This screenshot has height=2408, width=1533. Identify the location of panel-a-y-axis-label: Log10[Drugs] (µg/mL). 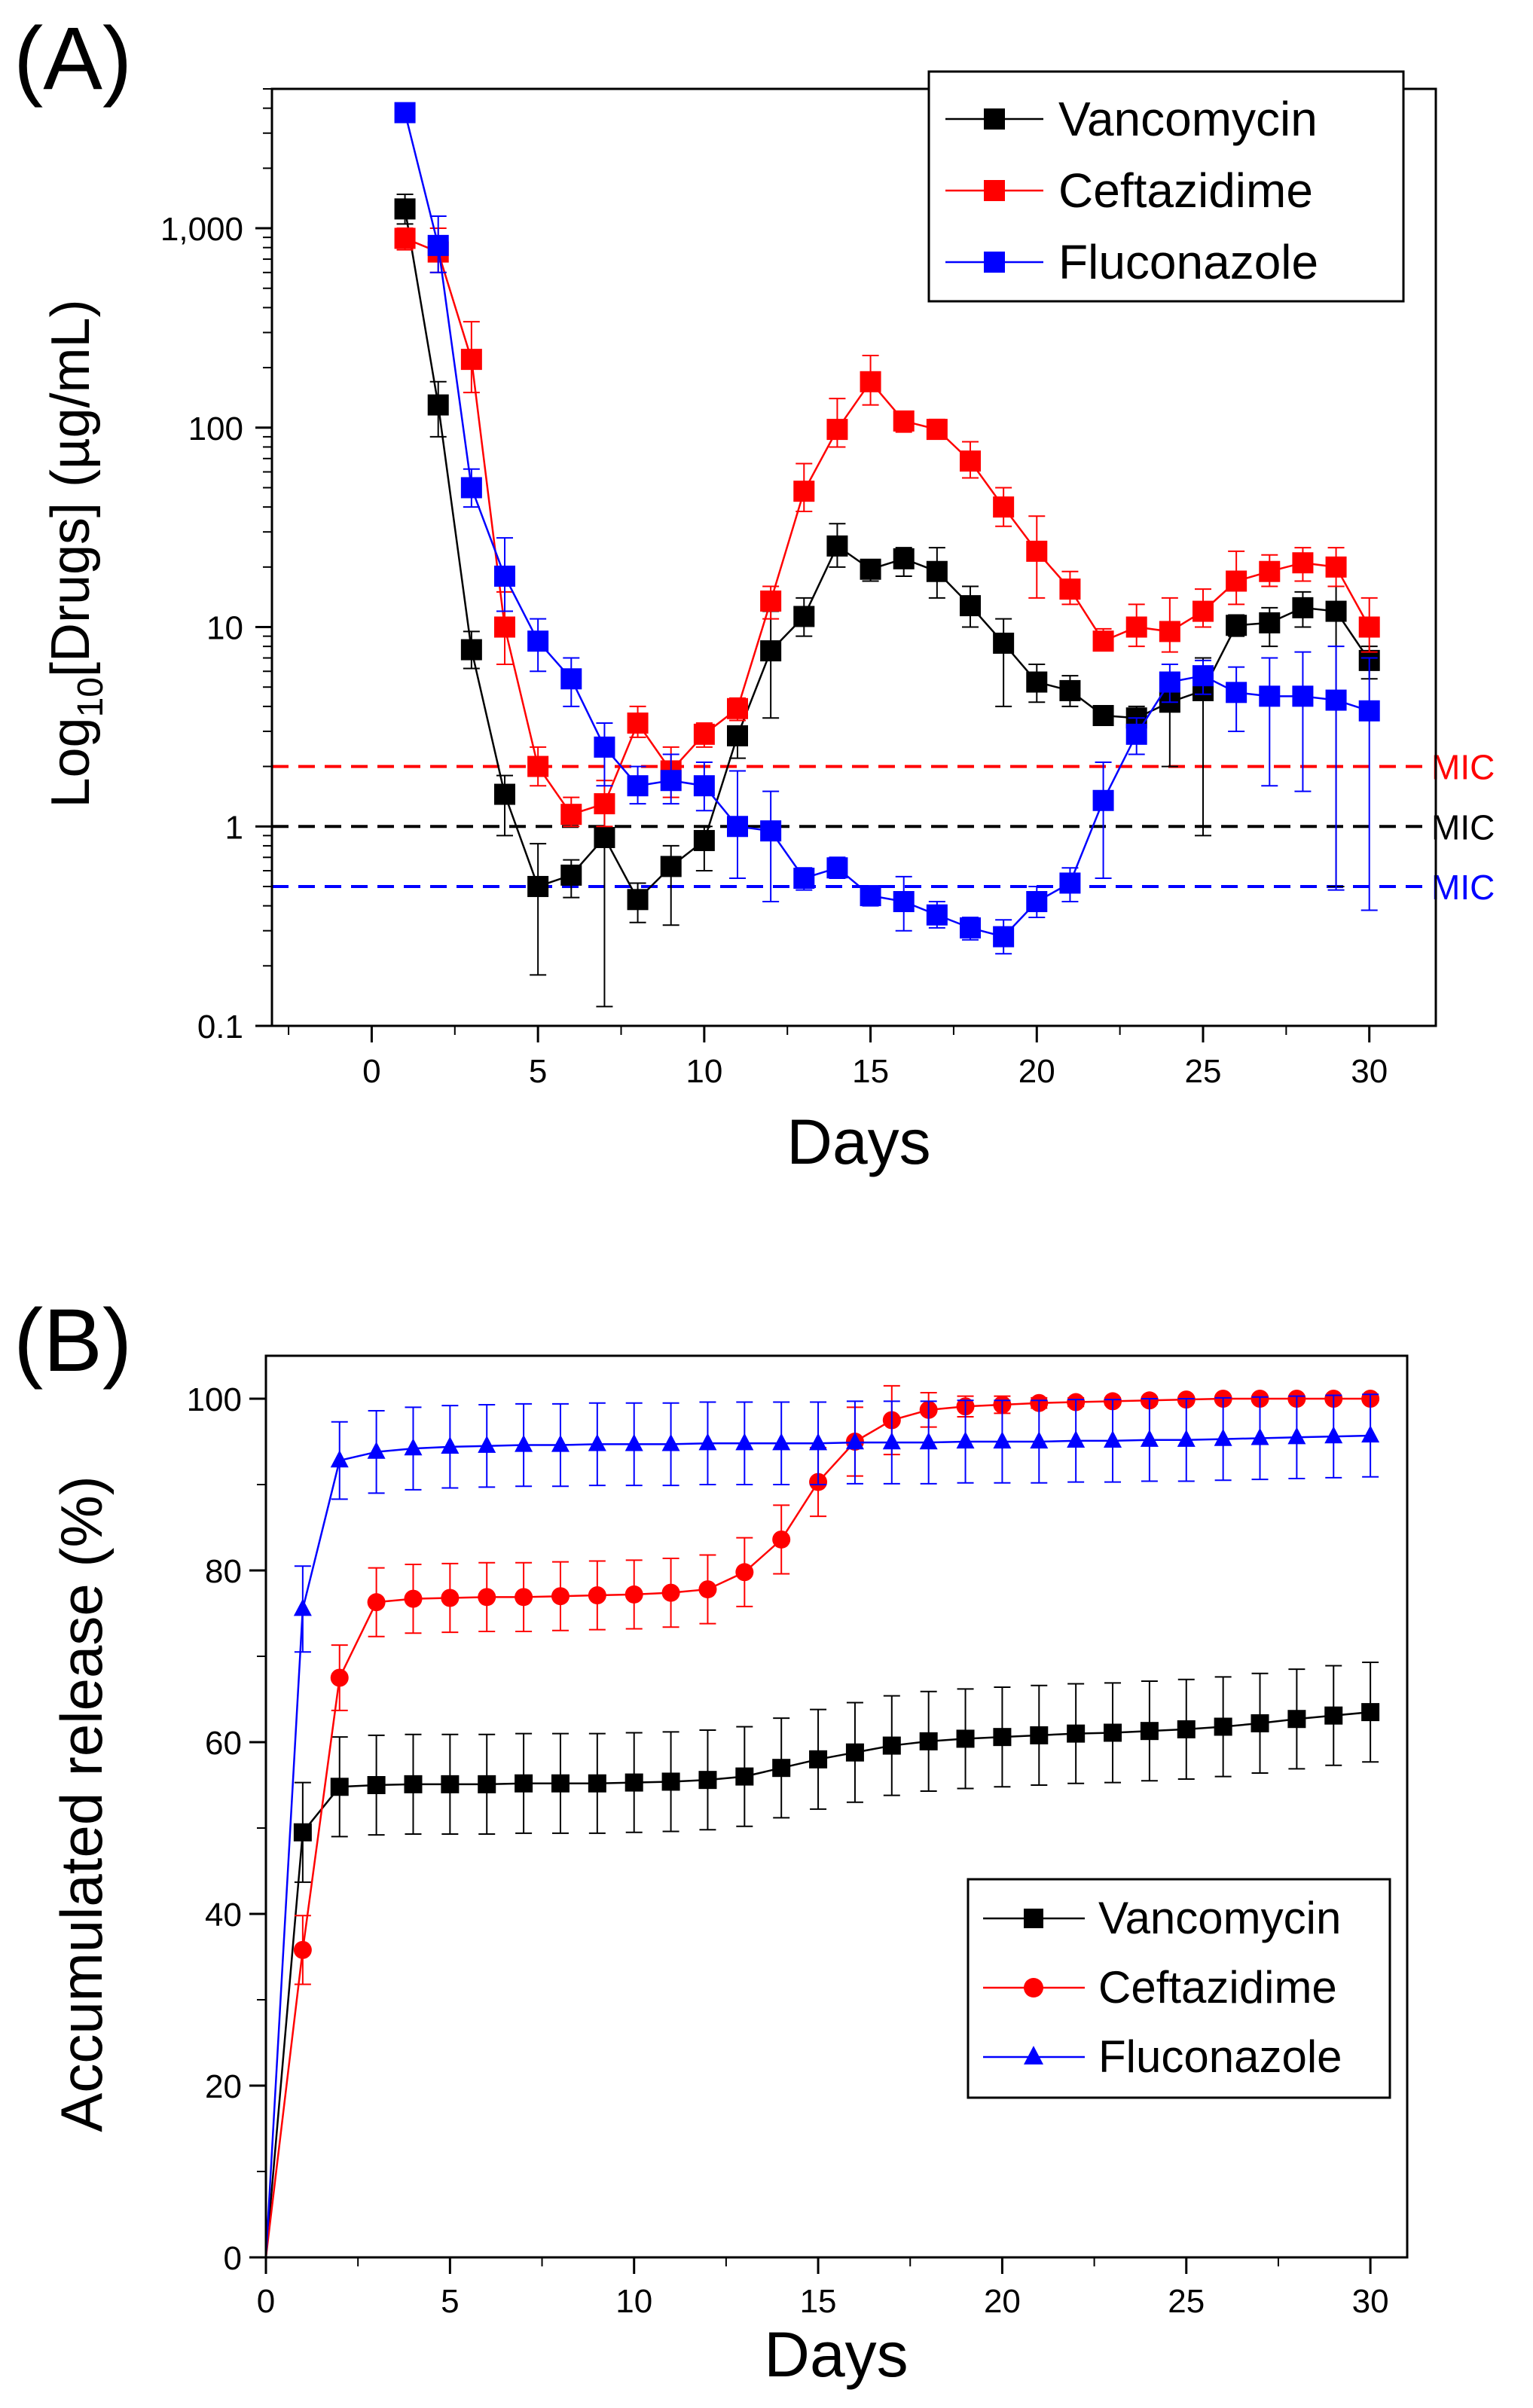
(76, 553).